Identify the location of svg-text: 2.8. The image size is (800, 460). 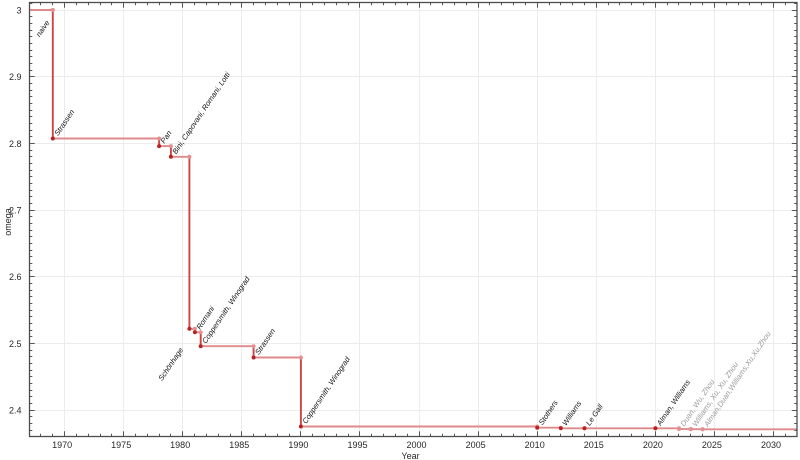
(15, 144).